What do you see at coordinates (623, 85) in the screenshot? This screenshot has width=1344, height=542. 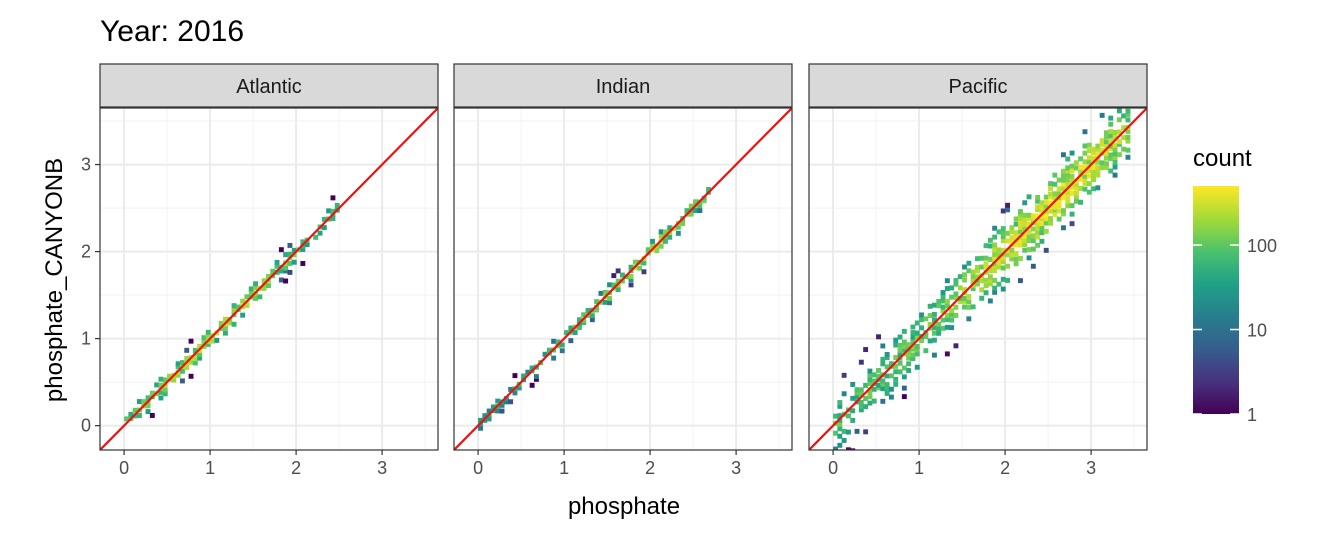 I see `facet-strip` at bounding box center [623, 85].